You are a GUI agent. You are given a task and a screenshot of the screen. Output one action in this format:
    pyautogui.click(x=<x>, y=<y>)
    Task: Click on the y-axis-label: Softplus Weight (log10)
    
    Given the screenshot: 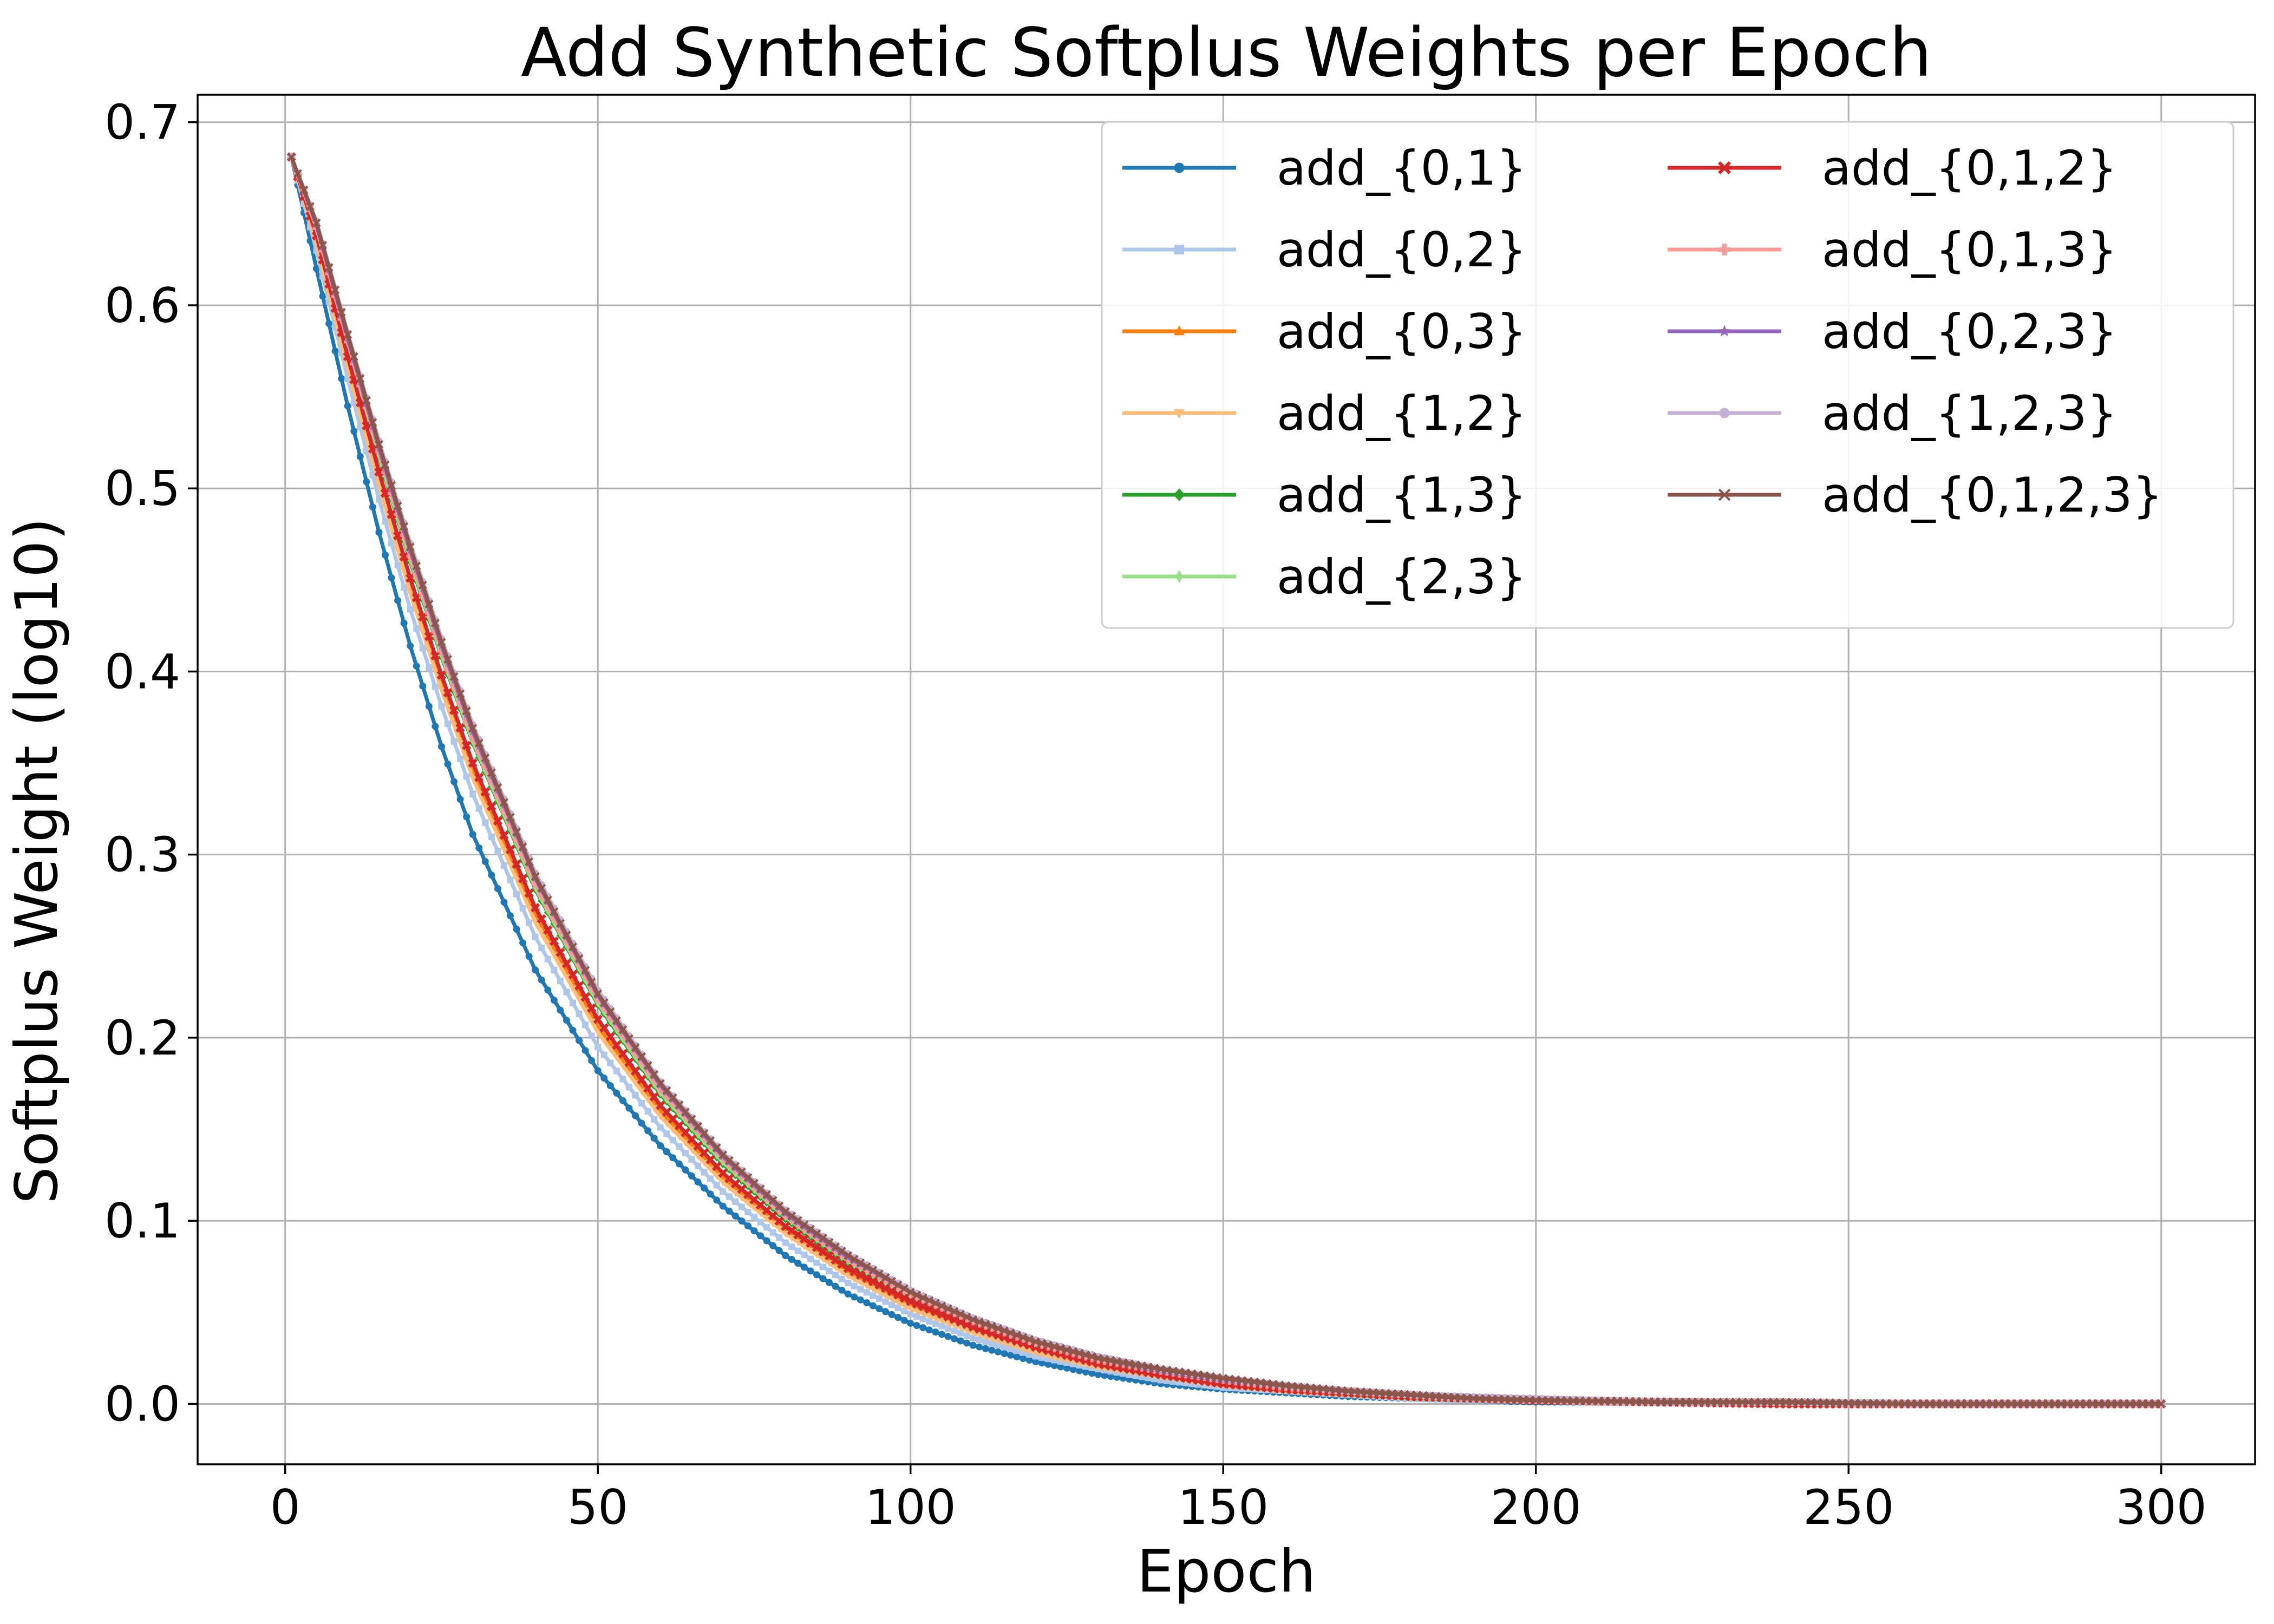 What is the action you would take?
    pyautogui.click(x=37, y=861)
    